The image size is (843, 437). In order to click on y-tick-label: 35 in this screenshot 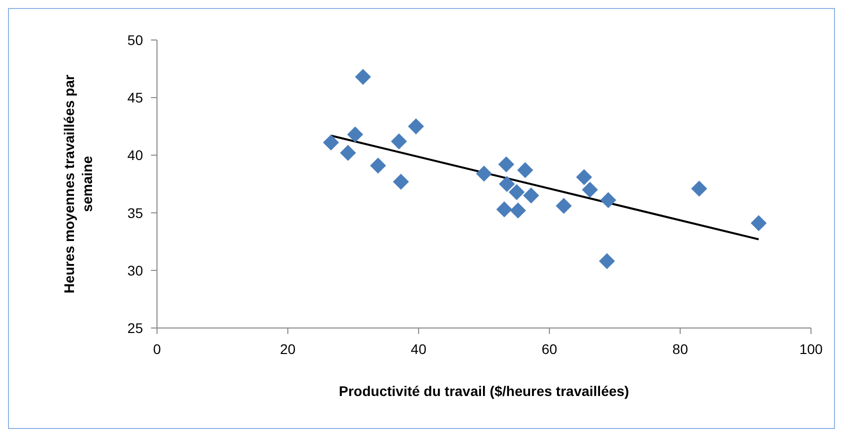, I will do `click(135, 212)`.